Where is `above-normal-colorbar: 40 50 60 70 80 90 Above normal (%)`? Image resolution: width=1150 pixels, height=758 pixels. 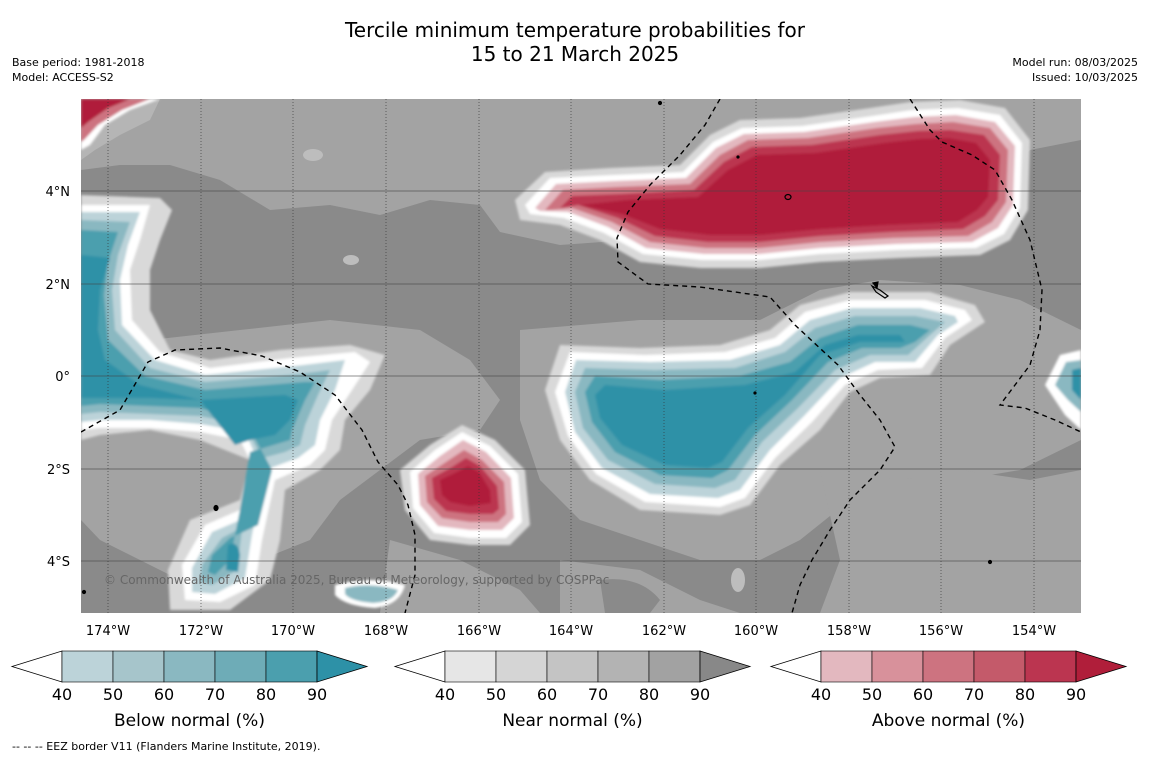
above-normal-colorbar: 40 50 60 70 80 90 Above normal (%) is located at coordinates (948, 690).